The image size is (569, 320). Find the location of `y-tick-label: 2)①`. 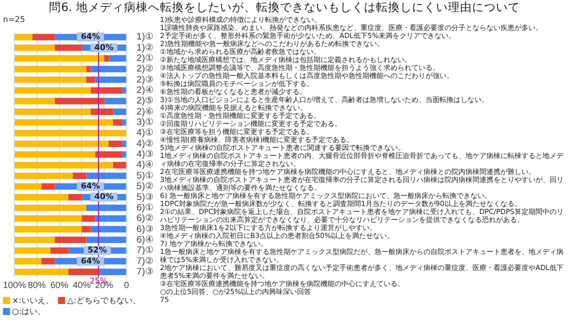

y-tick-label: 2)① is located at coordinates (145, 58).